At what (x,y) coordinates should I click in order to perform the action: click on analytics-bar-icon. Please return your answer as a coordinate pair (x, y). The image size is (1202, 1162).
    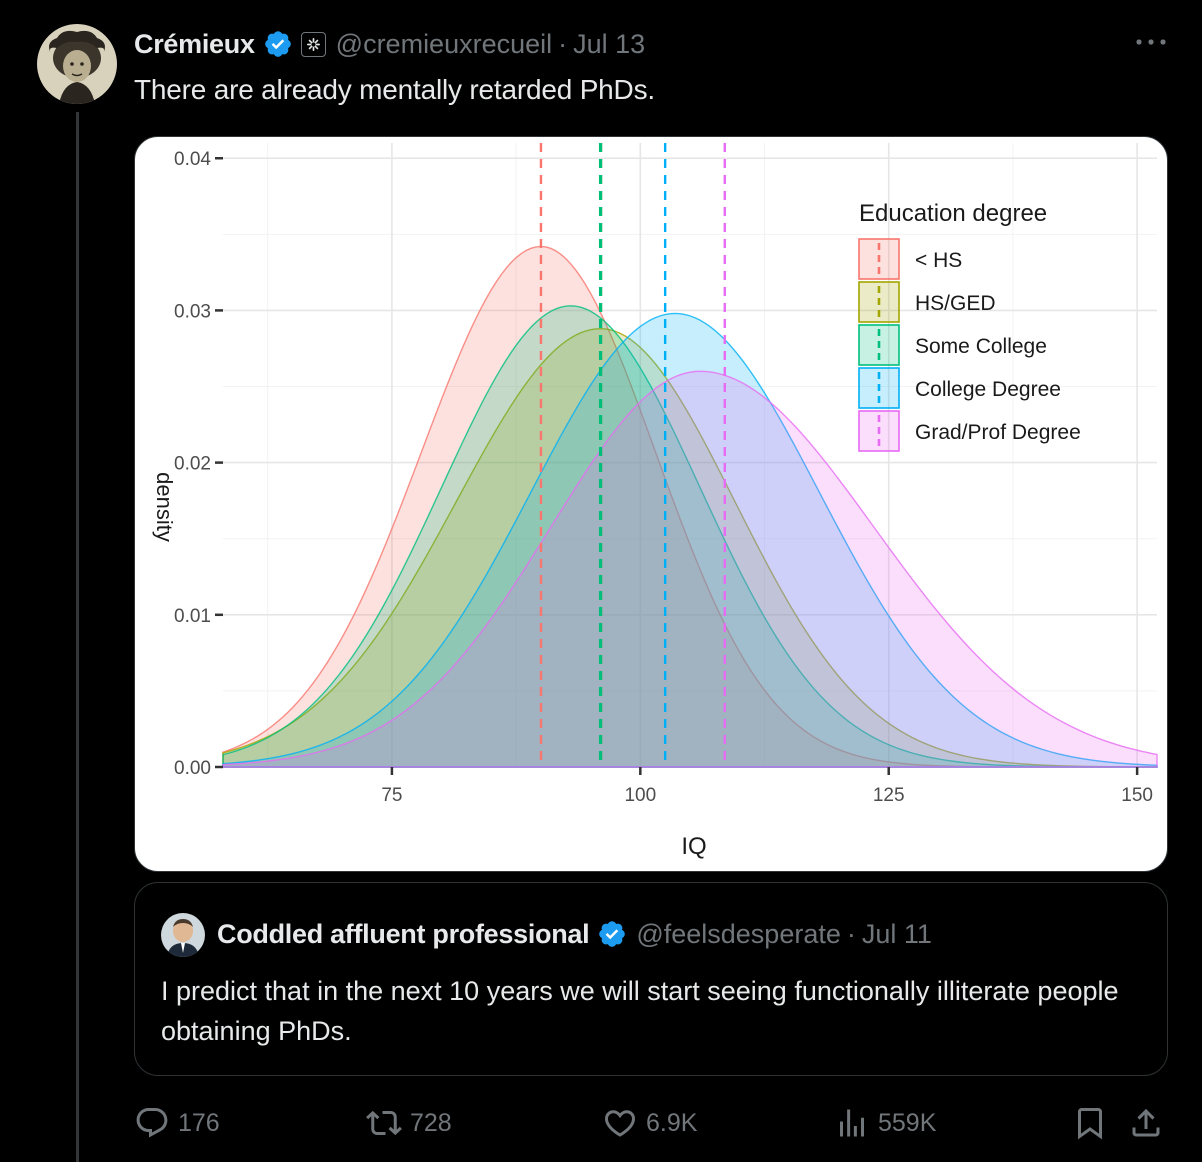
    Looking at the image, I should click on (852, 1123).